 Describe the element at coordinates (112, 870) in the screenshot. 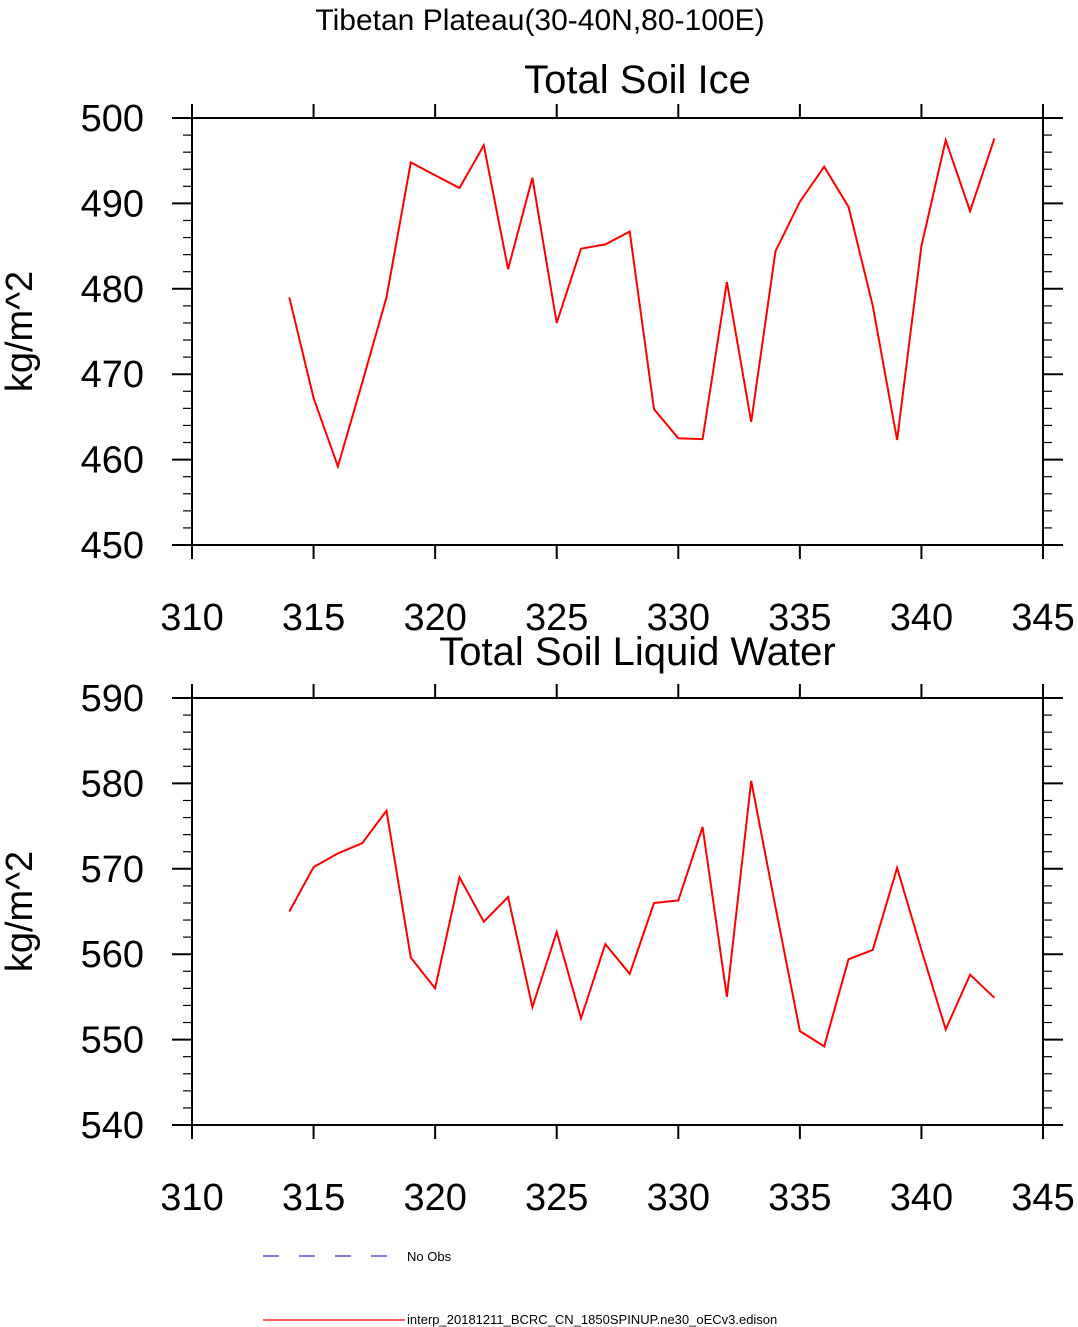

I see `y-tick-label: 570` at that location.